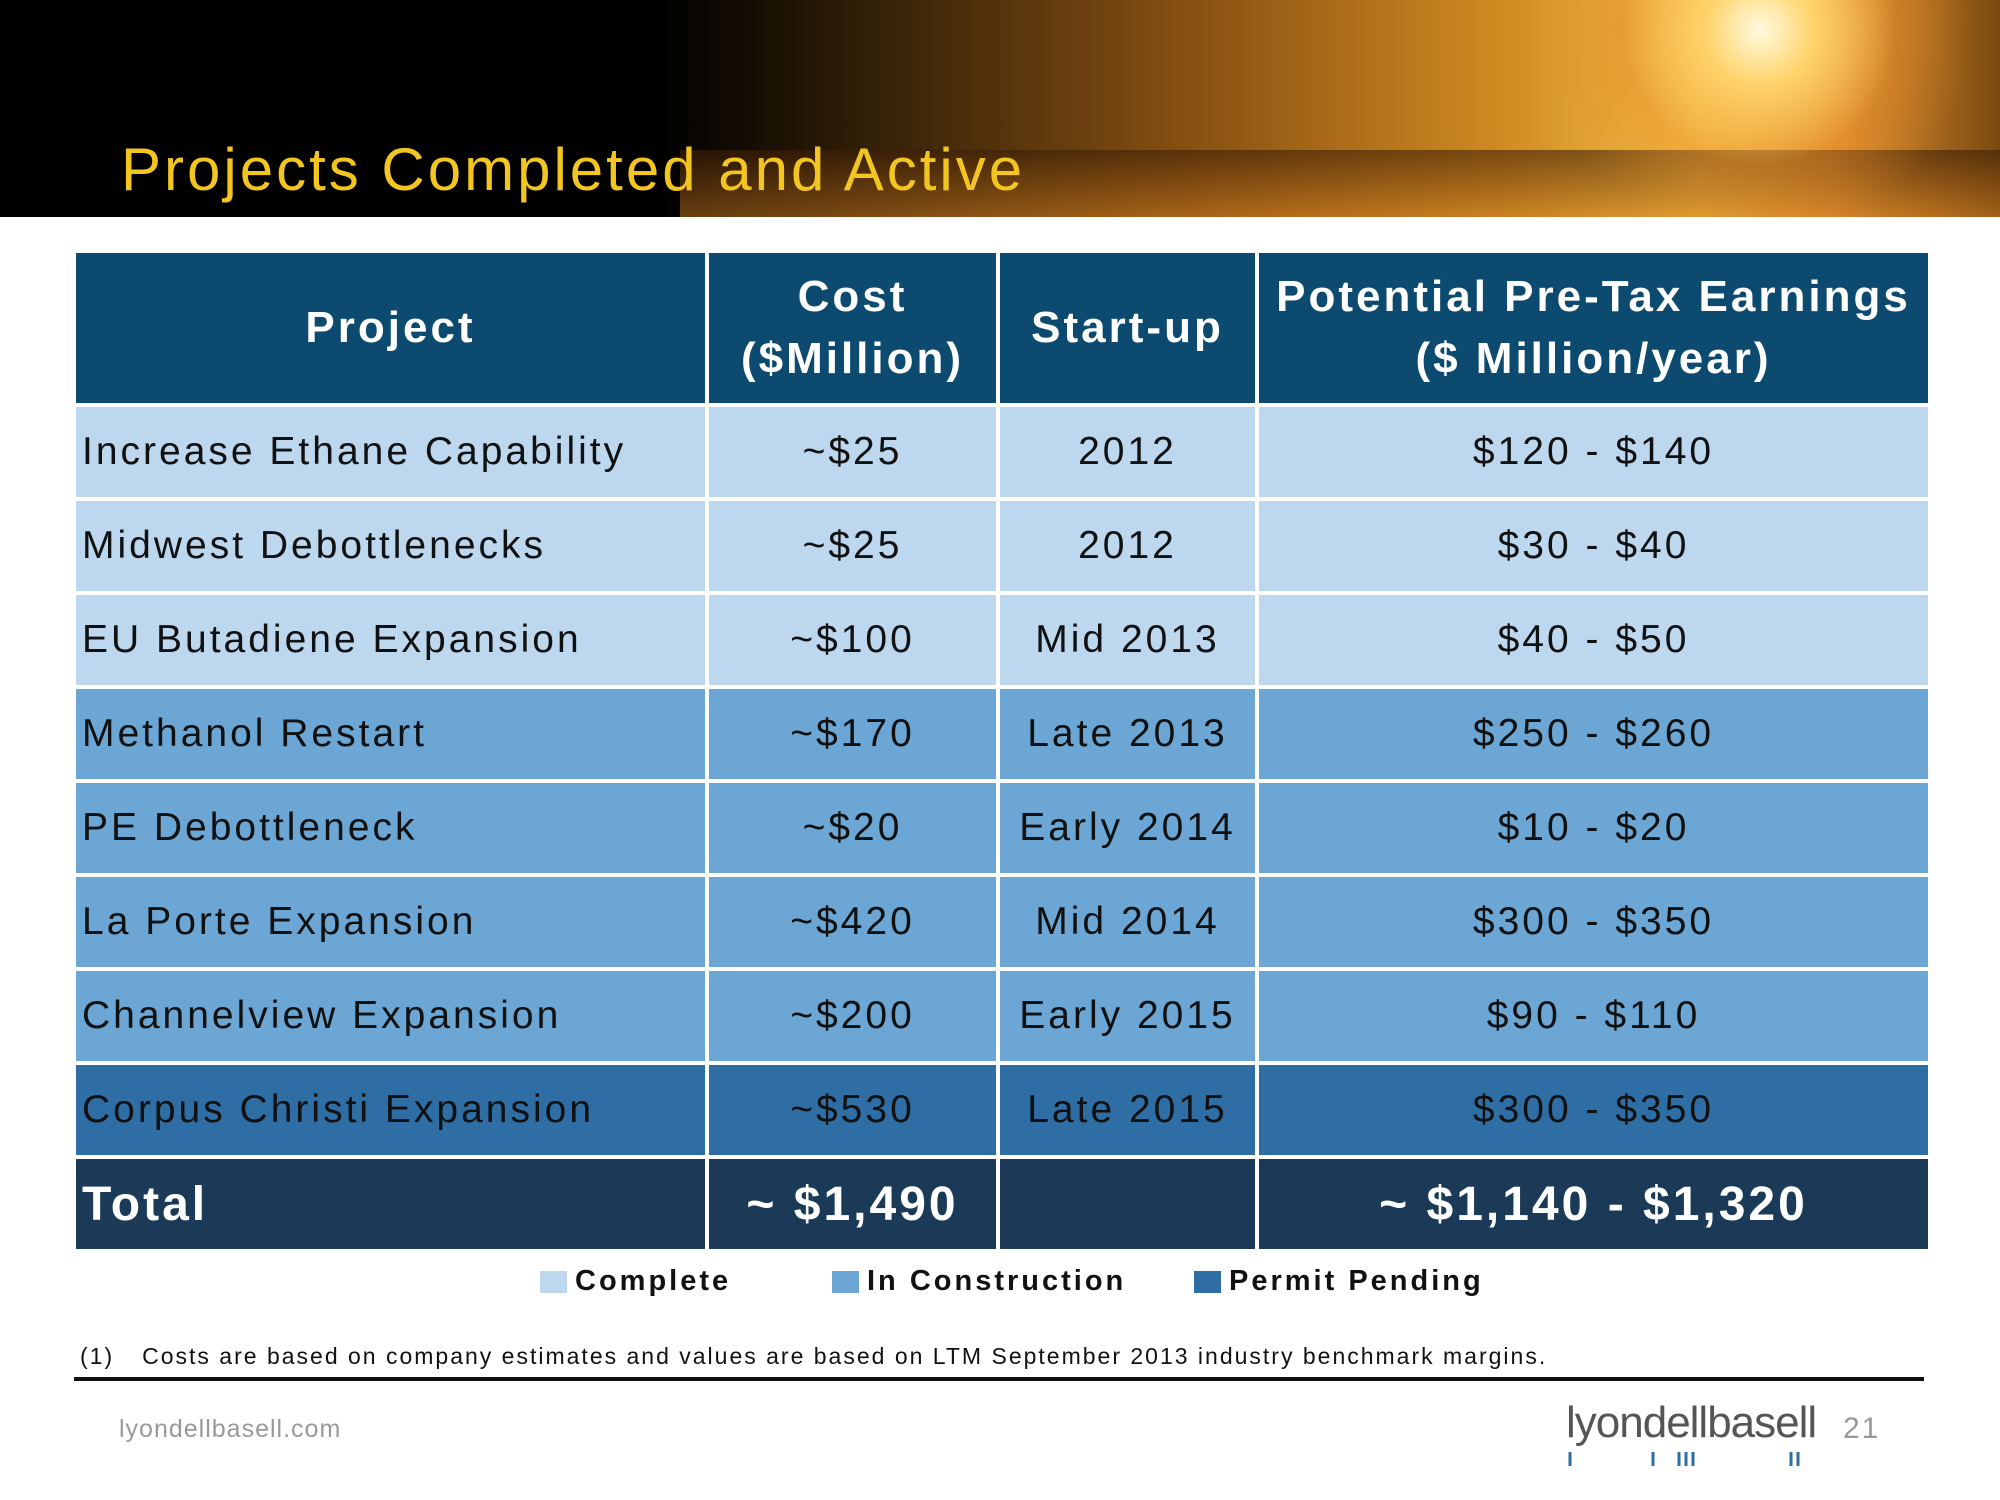 This screenshot has width=2000, height=1500. What do you see at coordinates (1593, 1016) in the screenshot?
I see `table-cell: $90 - $110` at bounding box center [1593, 1016].